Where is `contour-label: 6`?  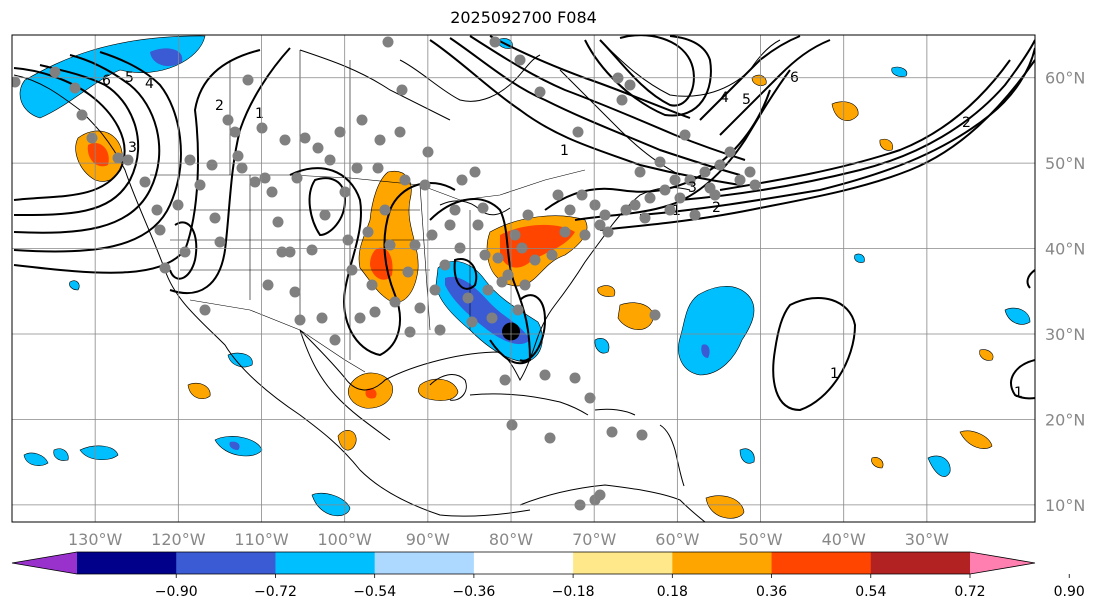 contour-label: 6 is located at coordinates (106, 81).